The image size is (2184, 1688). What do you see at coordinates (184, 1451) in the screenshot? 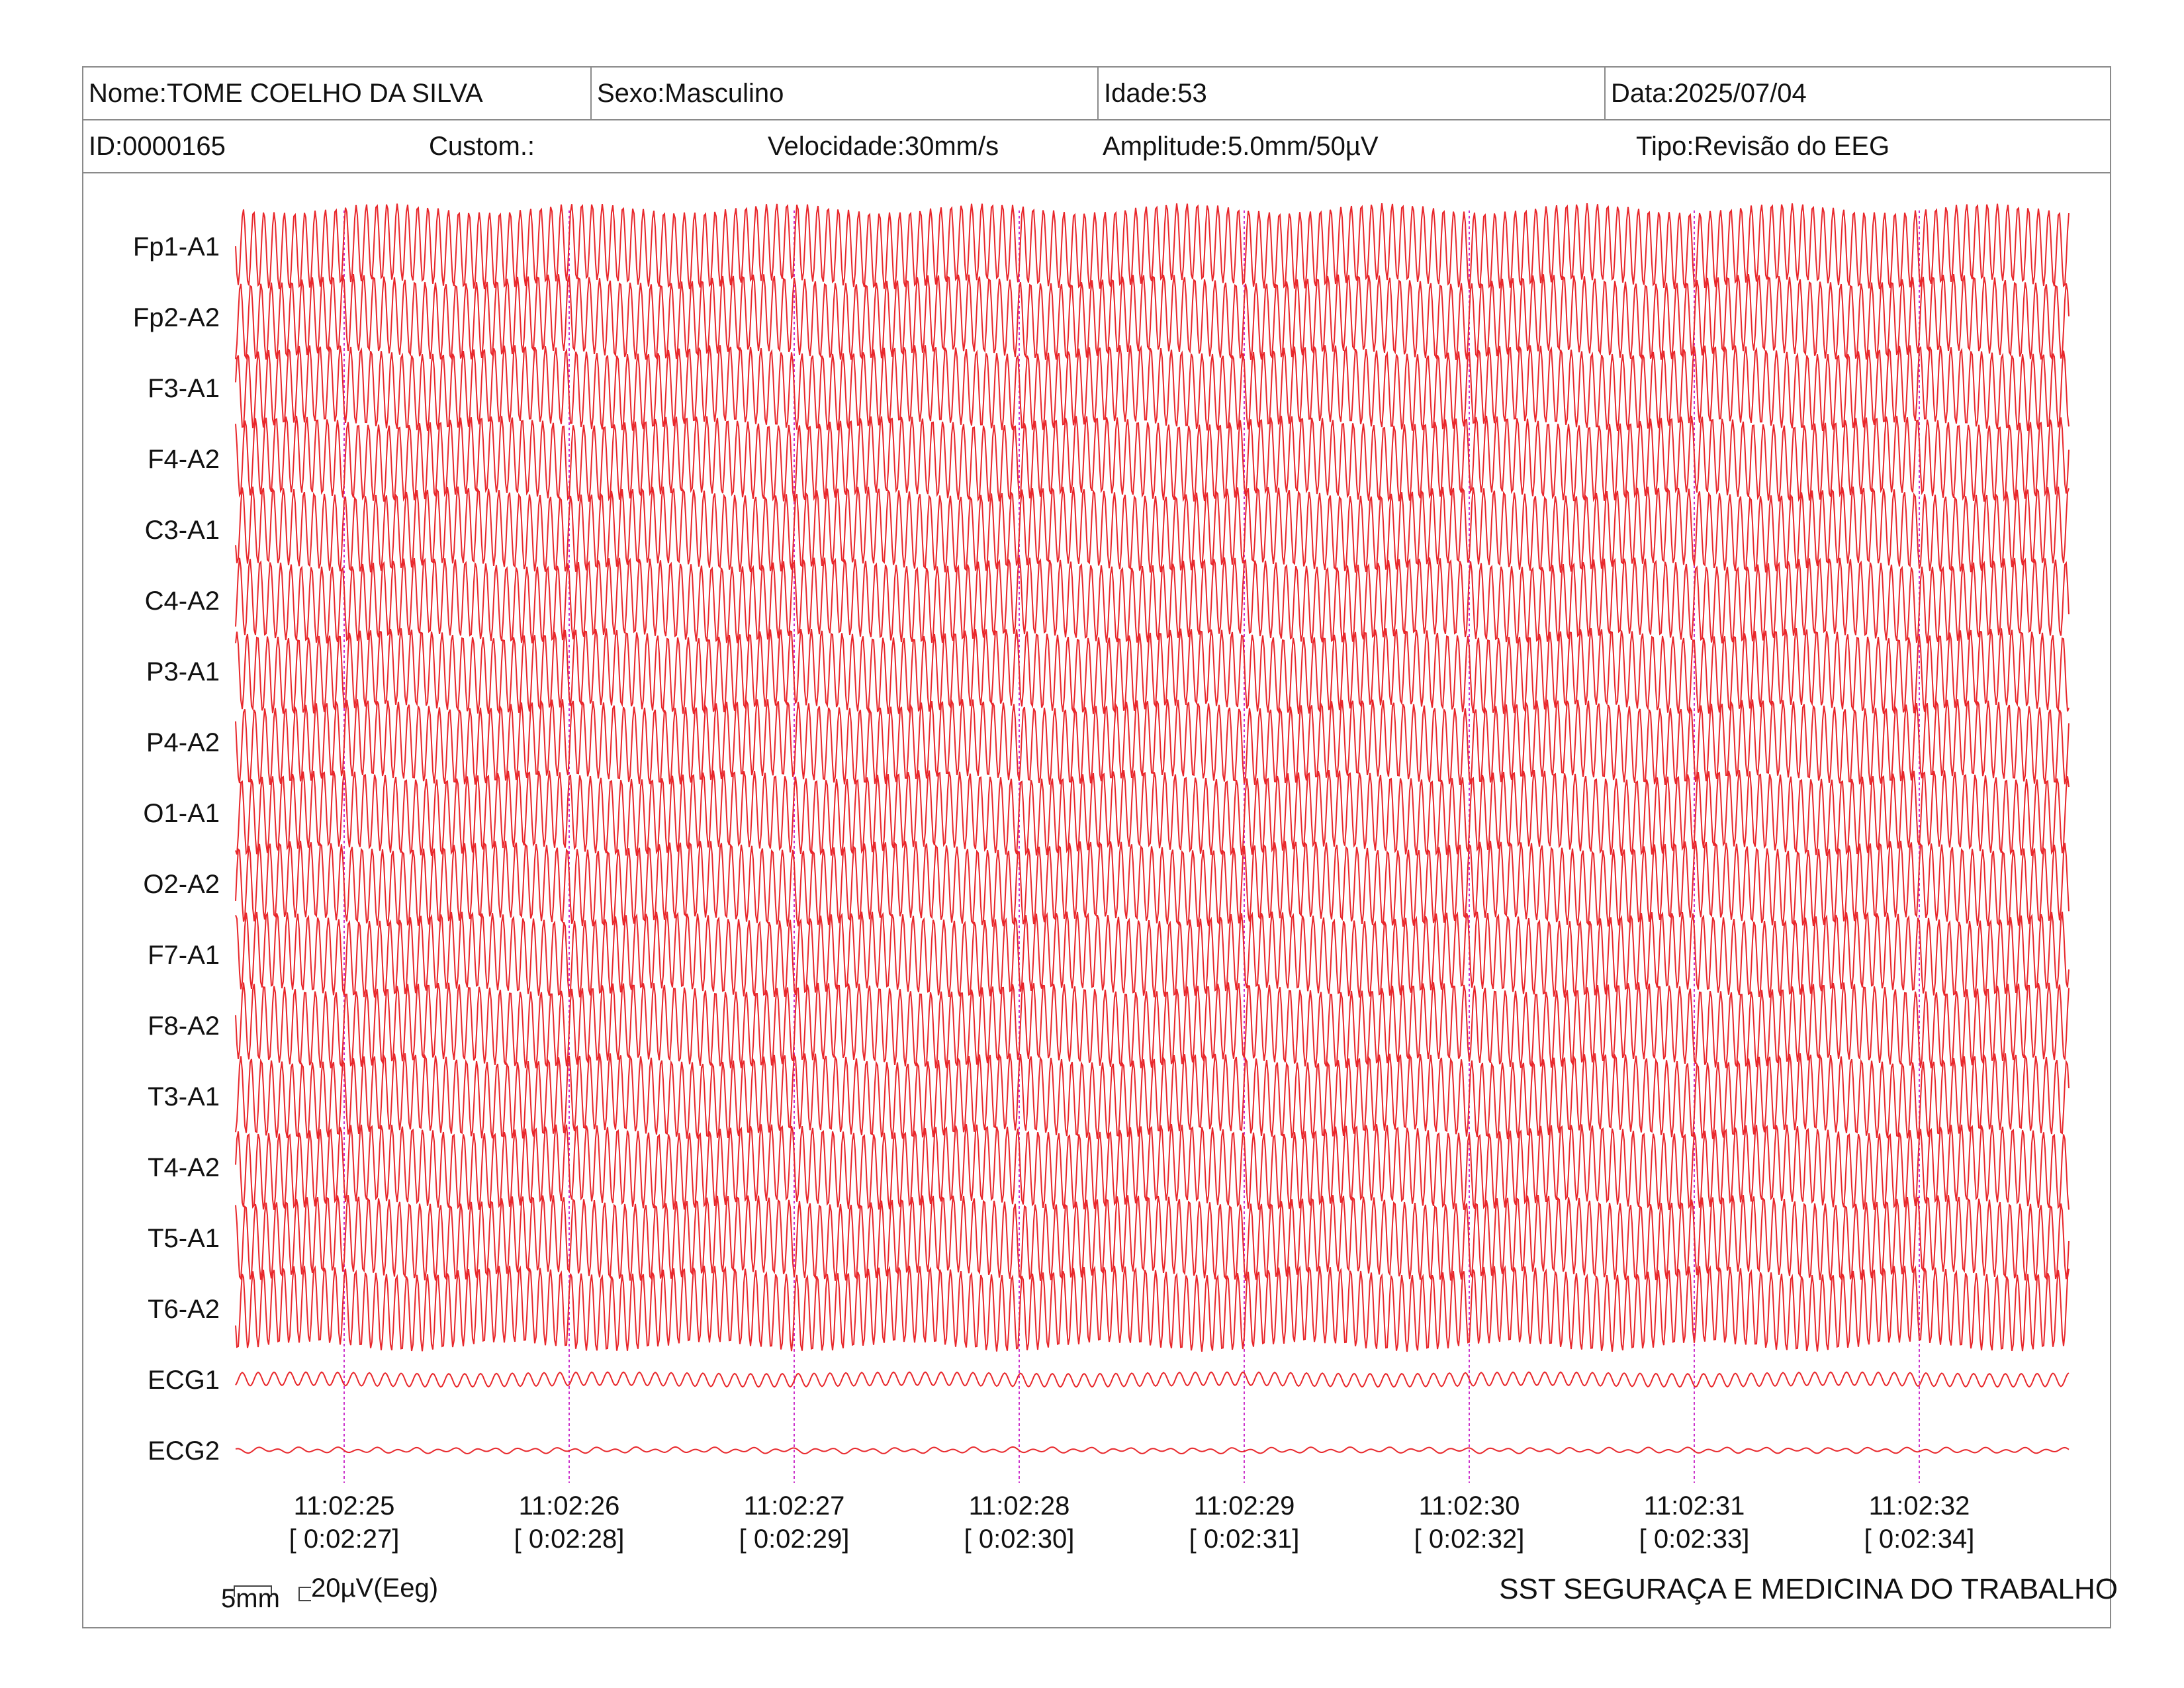
I see `channel-label: ECG2` at bounding box center [184, 1451].